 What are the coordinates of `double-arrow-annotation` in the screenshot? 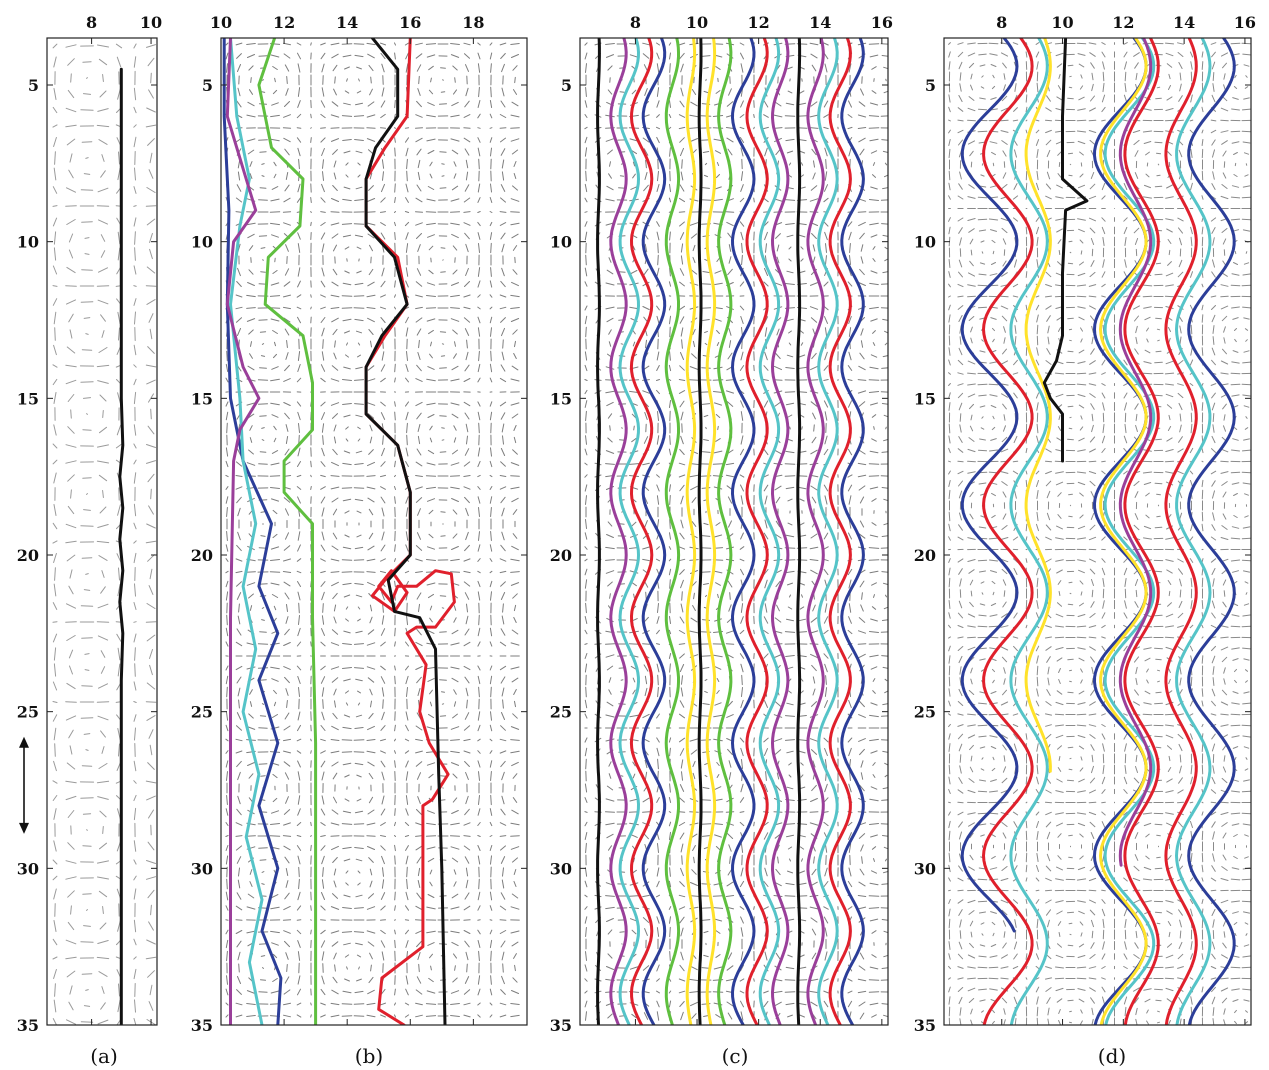 It's located at (24, 785).